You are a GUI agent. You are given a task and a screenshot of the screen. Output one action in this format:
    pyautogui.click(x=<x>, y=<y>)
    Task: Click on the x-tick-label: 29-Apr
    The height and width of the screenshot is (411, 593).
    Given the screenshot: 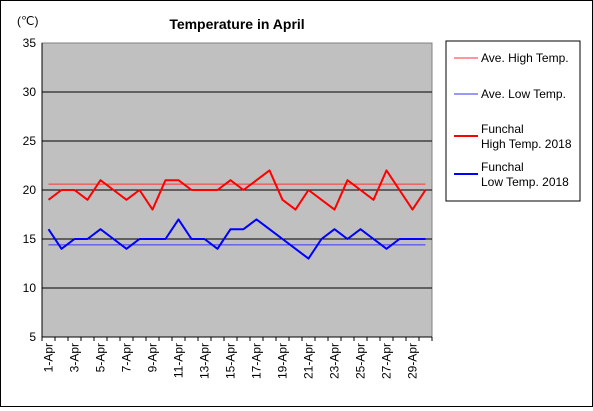 What is the action you would take?
    pyautogui.click(x=413, y=361)
    